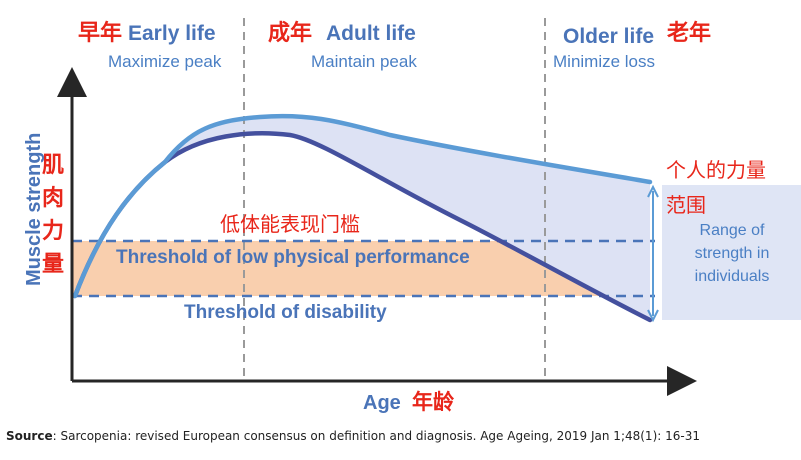  What do you see at coordinates (290, 224) in the screenshot?
I see `low-performance-label-zh: 低体能表现门槛` at bounding box center [290, 224].